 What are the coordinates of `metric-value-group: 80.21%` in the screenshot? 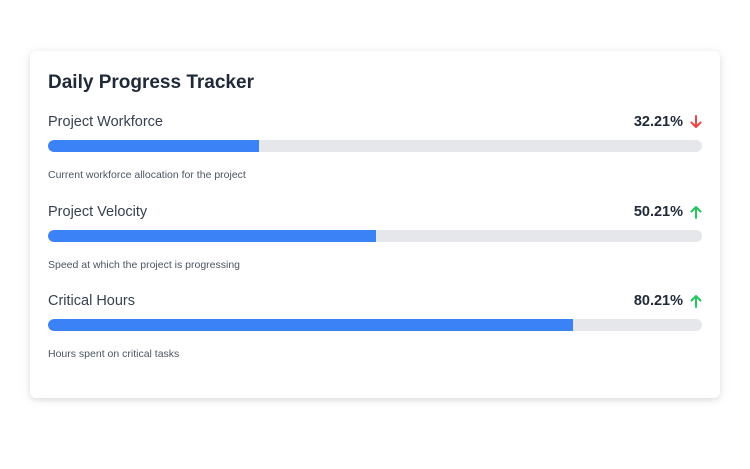 It's located at (668, 301).